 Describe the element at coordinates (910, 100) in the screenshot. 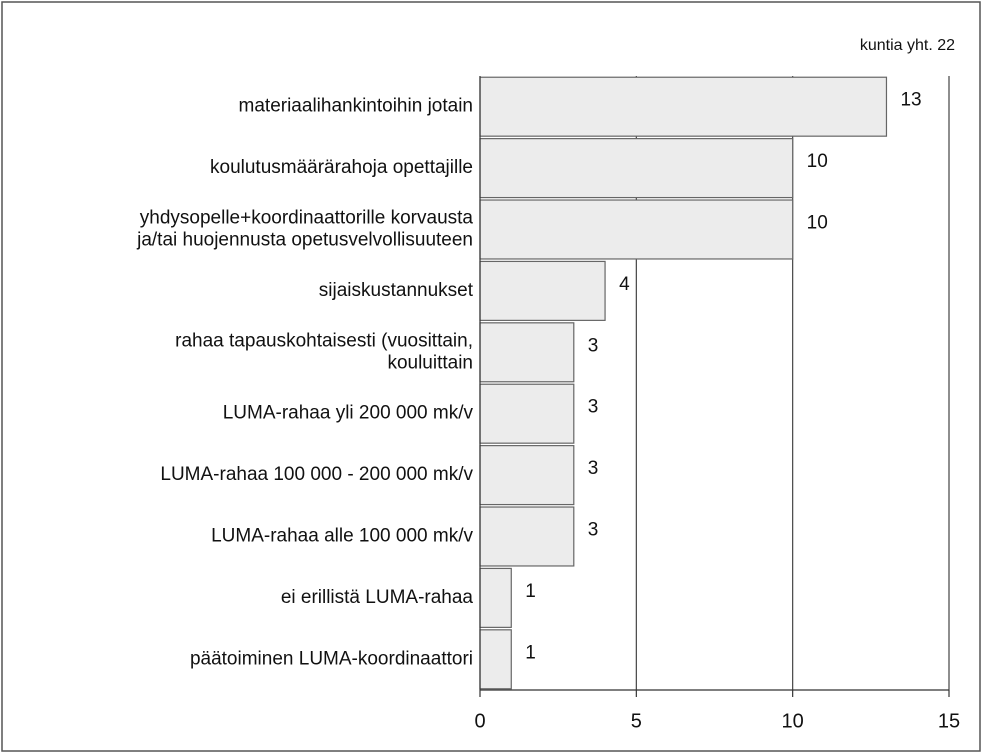

I see `value-label: 13` at that location.